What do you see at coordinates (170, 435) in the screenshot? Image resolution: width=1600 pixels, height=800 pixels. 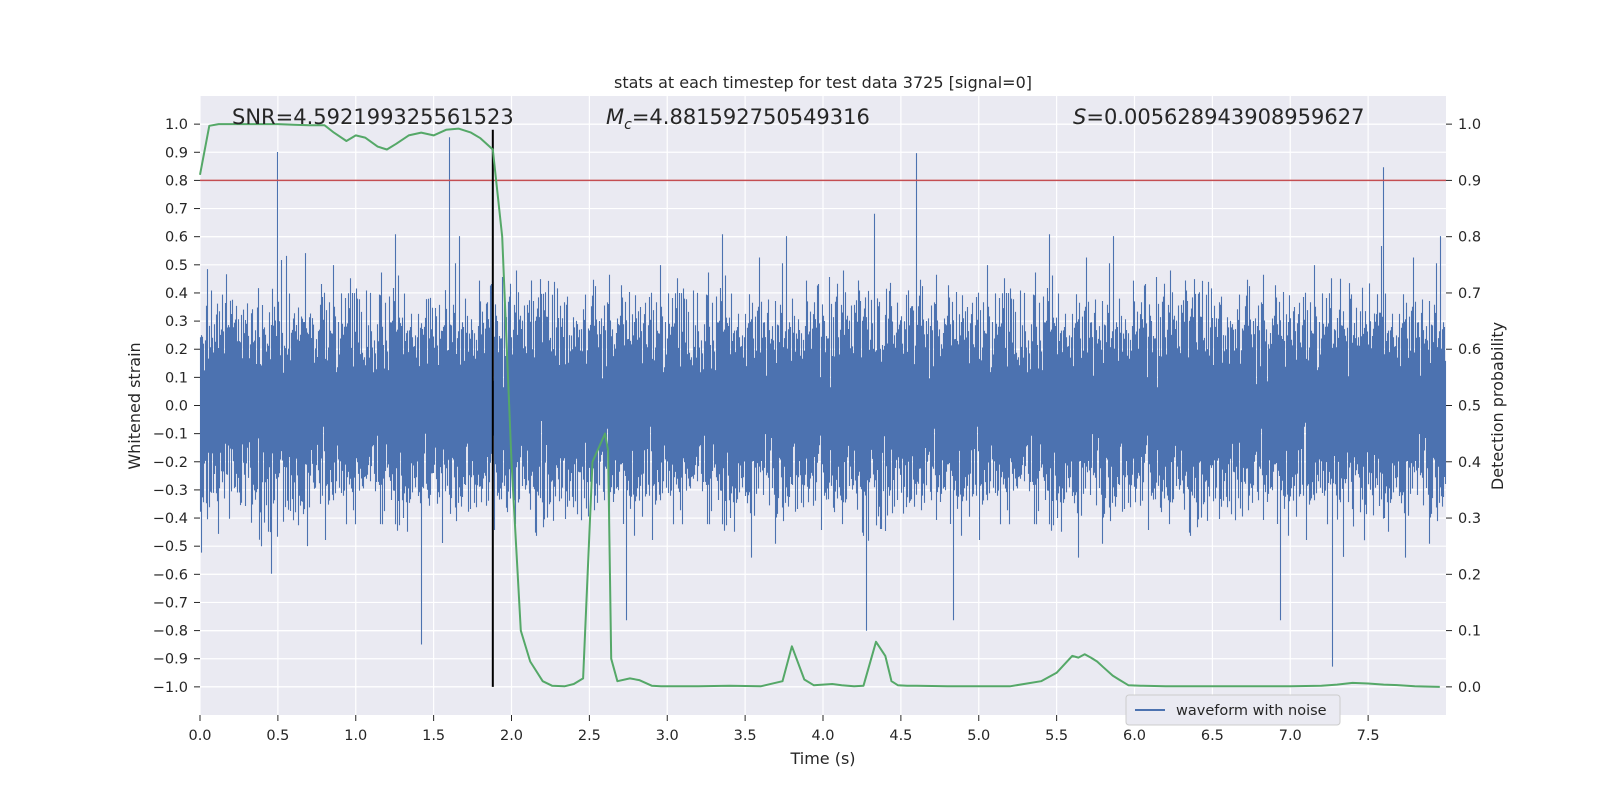 I see `y-left-tick-label: −0.1` at bounding box center [170, 435].